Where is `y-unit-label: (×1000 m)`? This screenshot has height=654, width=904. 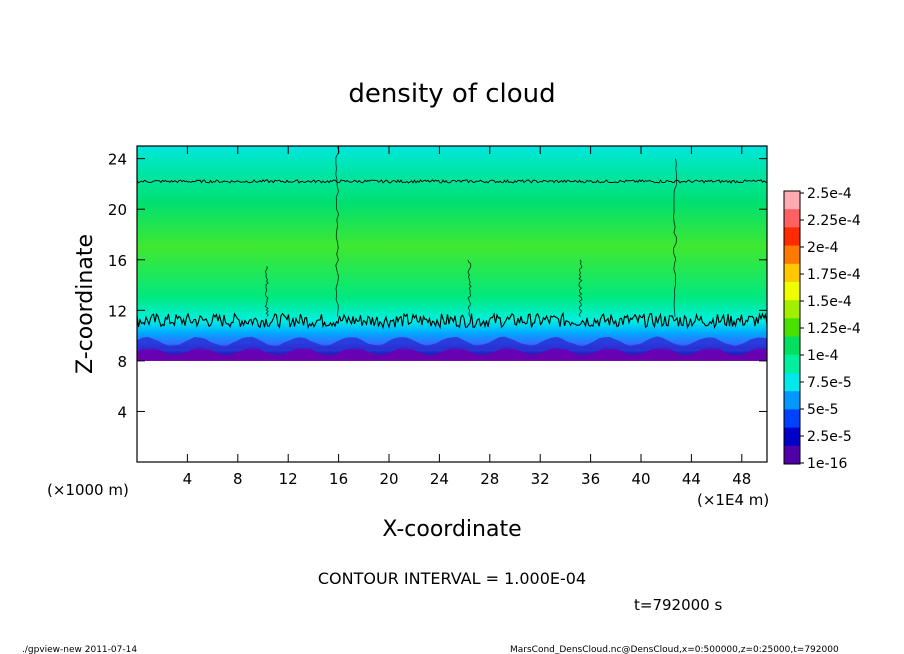 y-unit-label: (×1000 m) is located at coordinates (88, 490).